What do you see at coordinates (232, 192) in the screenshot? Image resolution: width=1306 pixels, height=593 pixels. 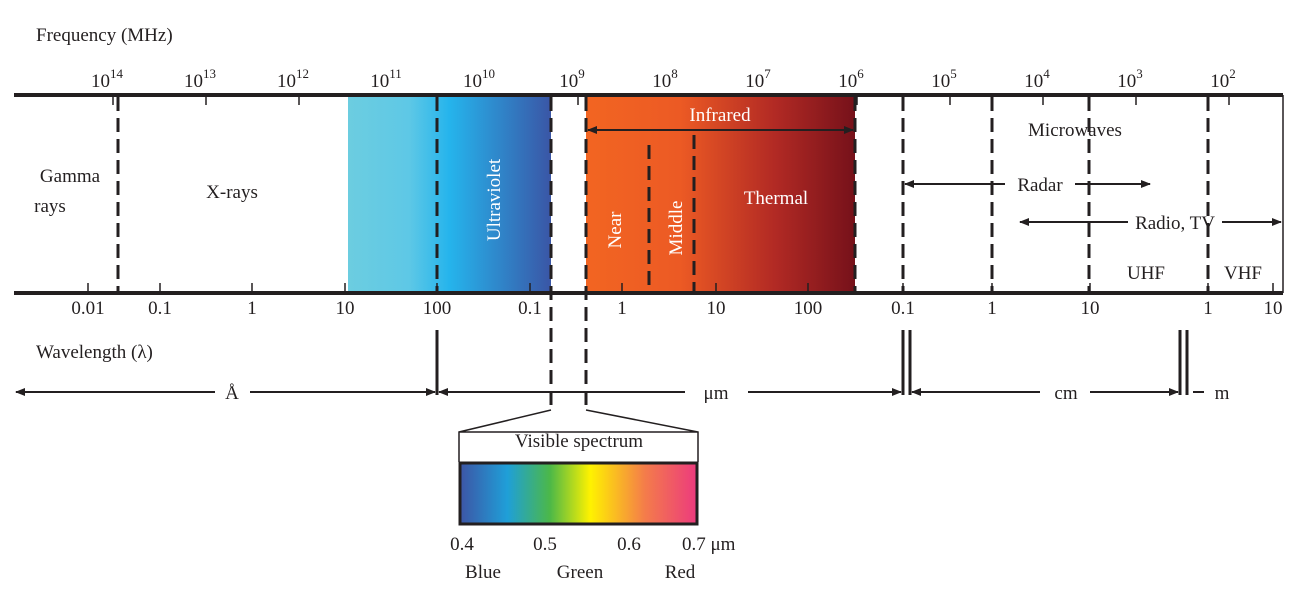 I see `xrays-label: X-rays` at bounding box center [232, 192].